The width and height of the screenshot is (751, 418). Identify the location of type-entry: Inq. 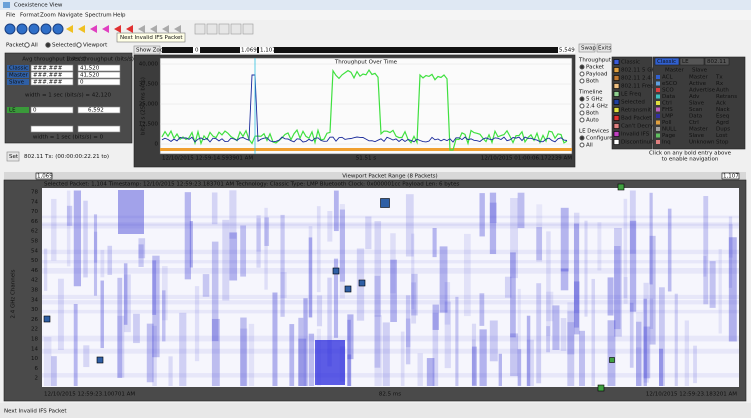
(666, 143).